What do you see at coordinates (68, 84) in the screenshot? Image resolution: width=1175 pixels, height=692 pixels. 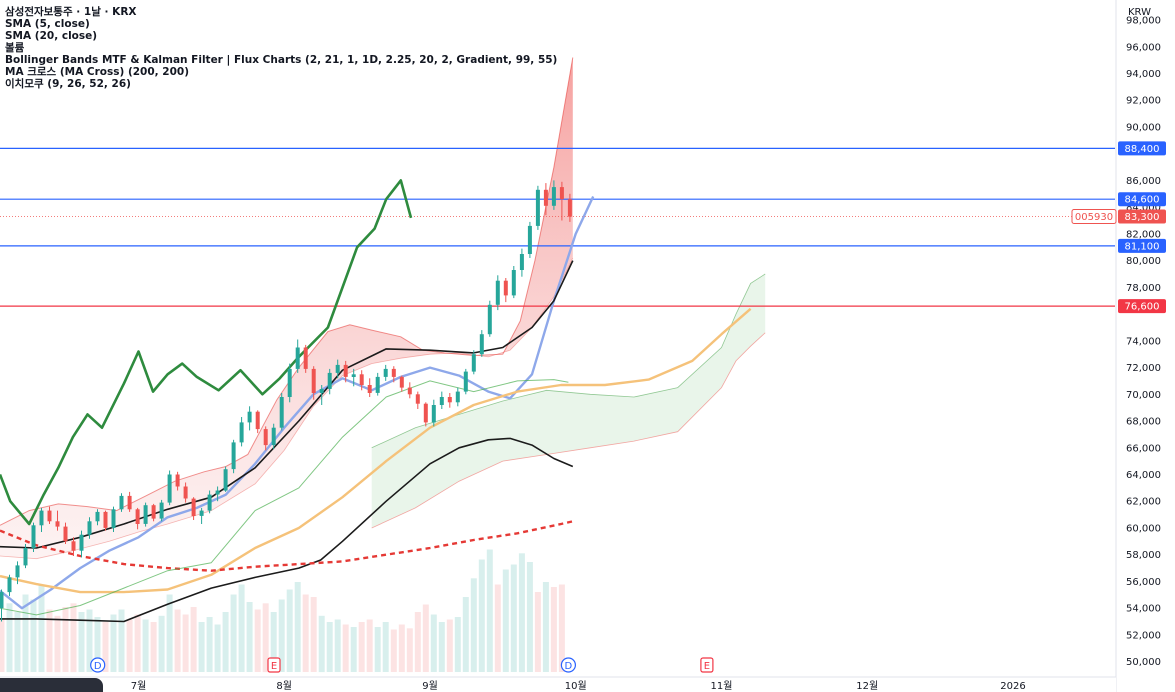 I see `indicator-ichimoku: 이치모쿠 (9, 26, 52, 26)` at bounding box center [68, 84].